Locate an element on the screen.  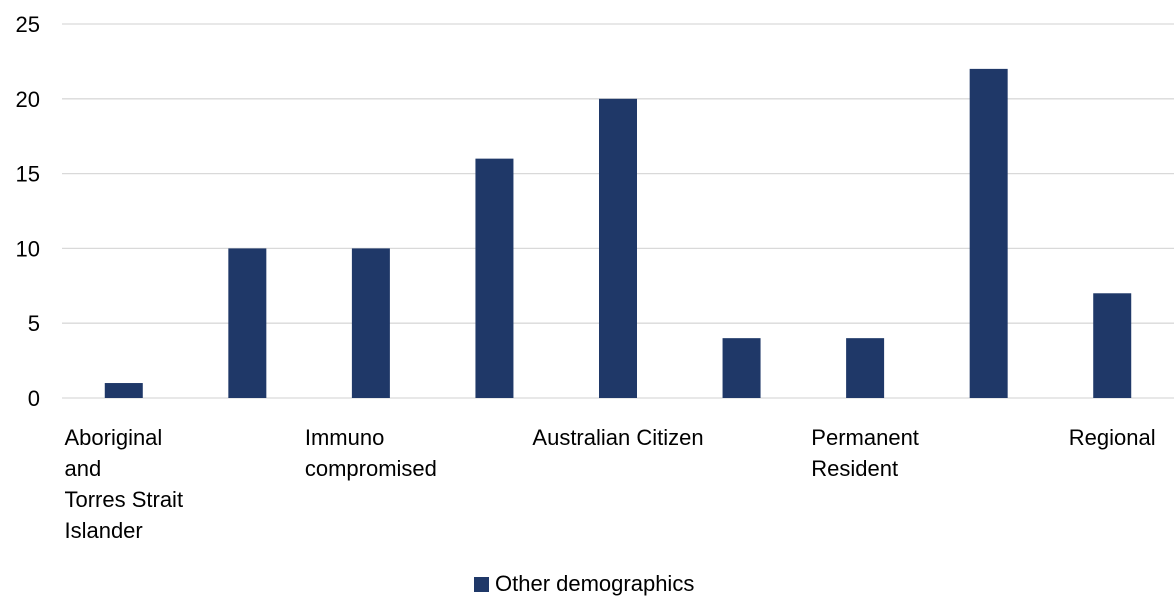
y-tick-label: 10 is located at coordinates (28, 248).